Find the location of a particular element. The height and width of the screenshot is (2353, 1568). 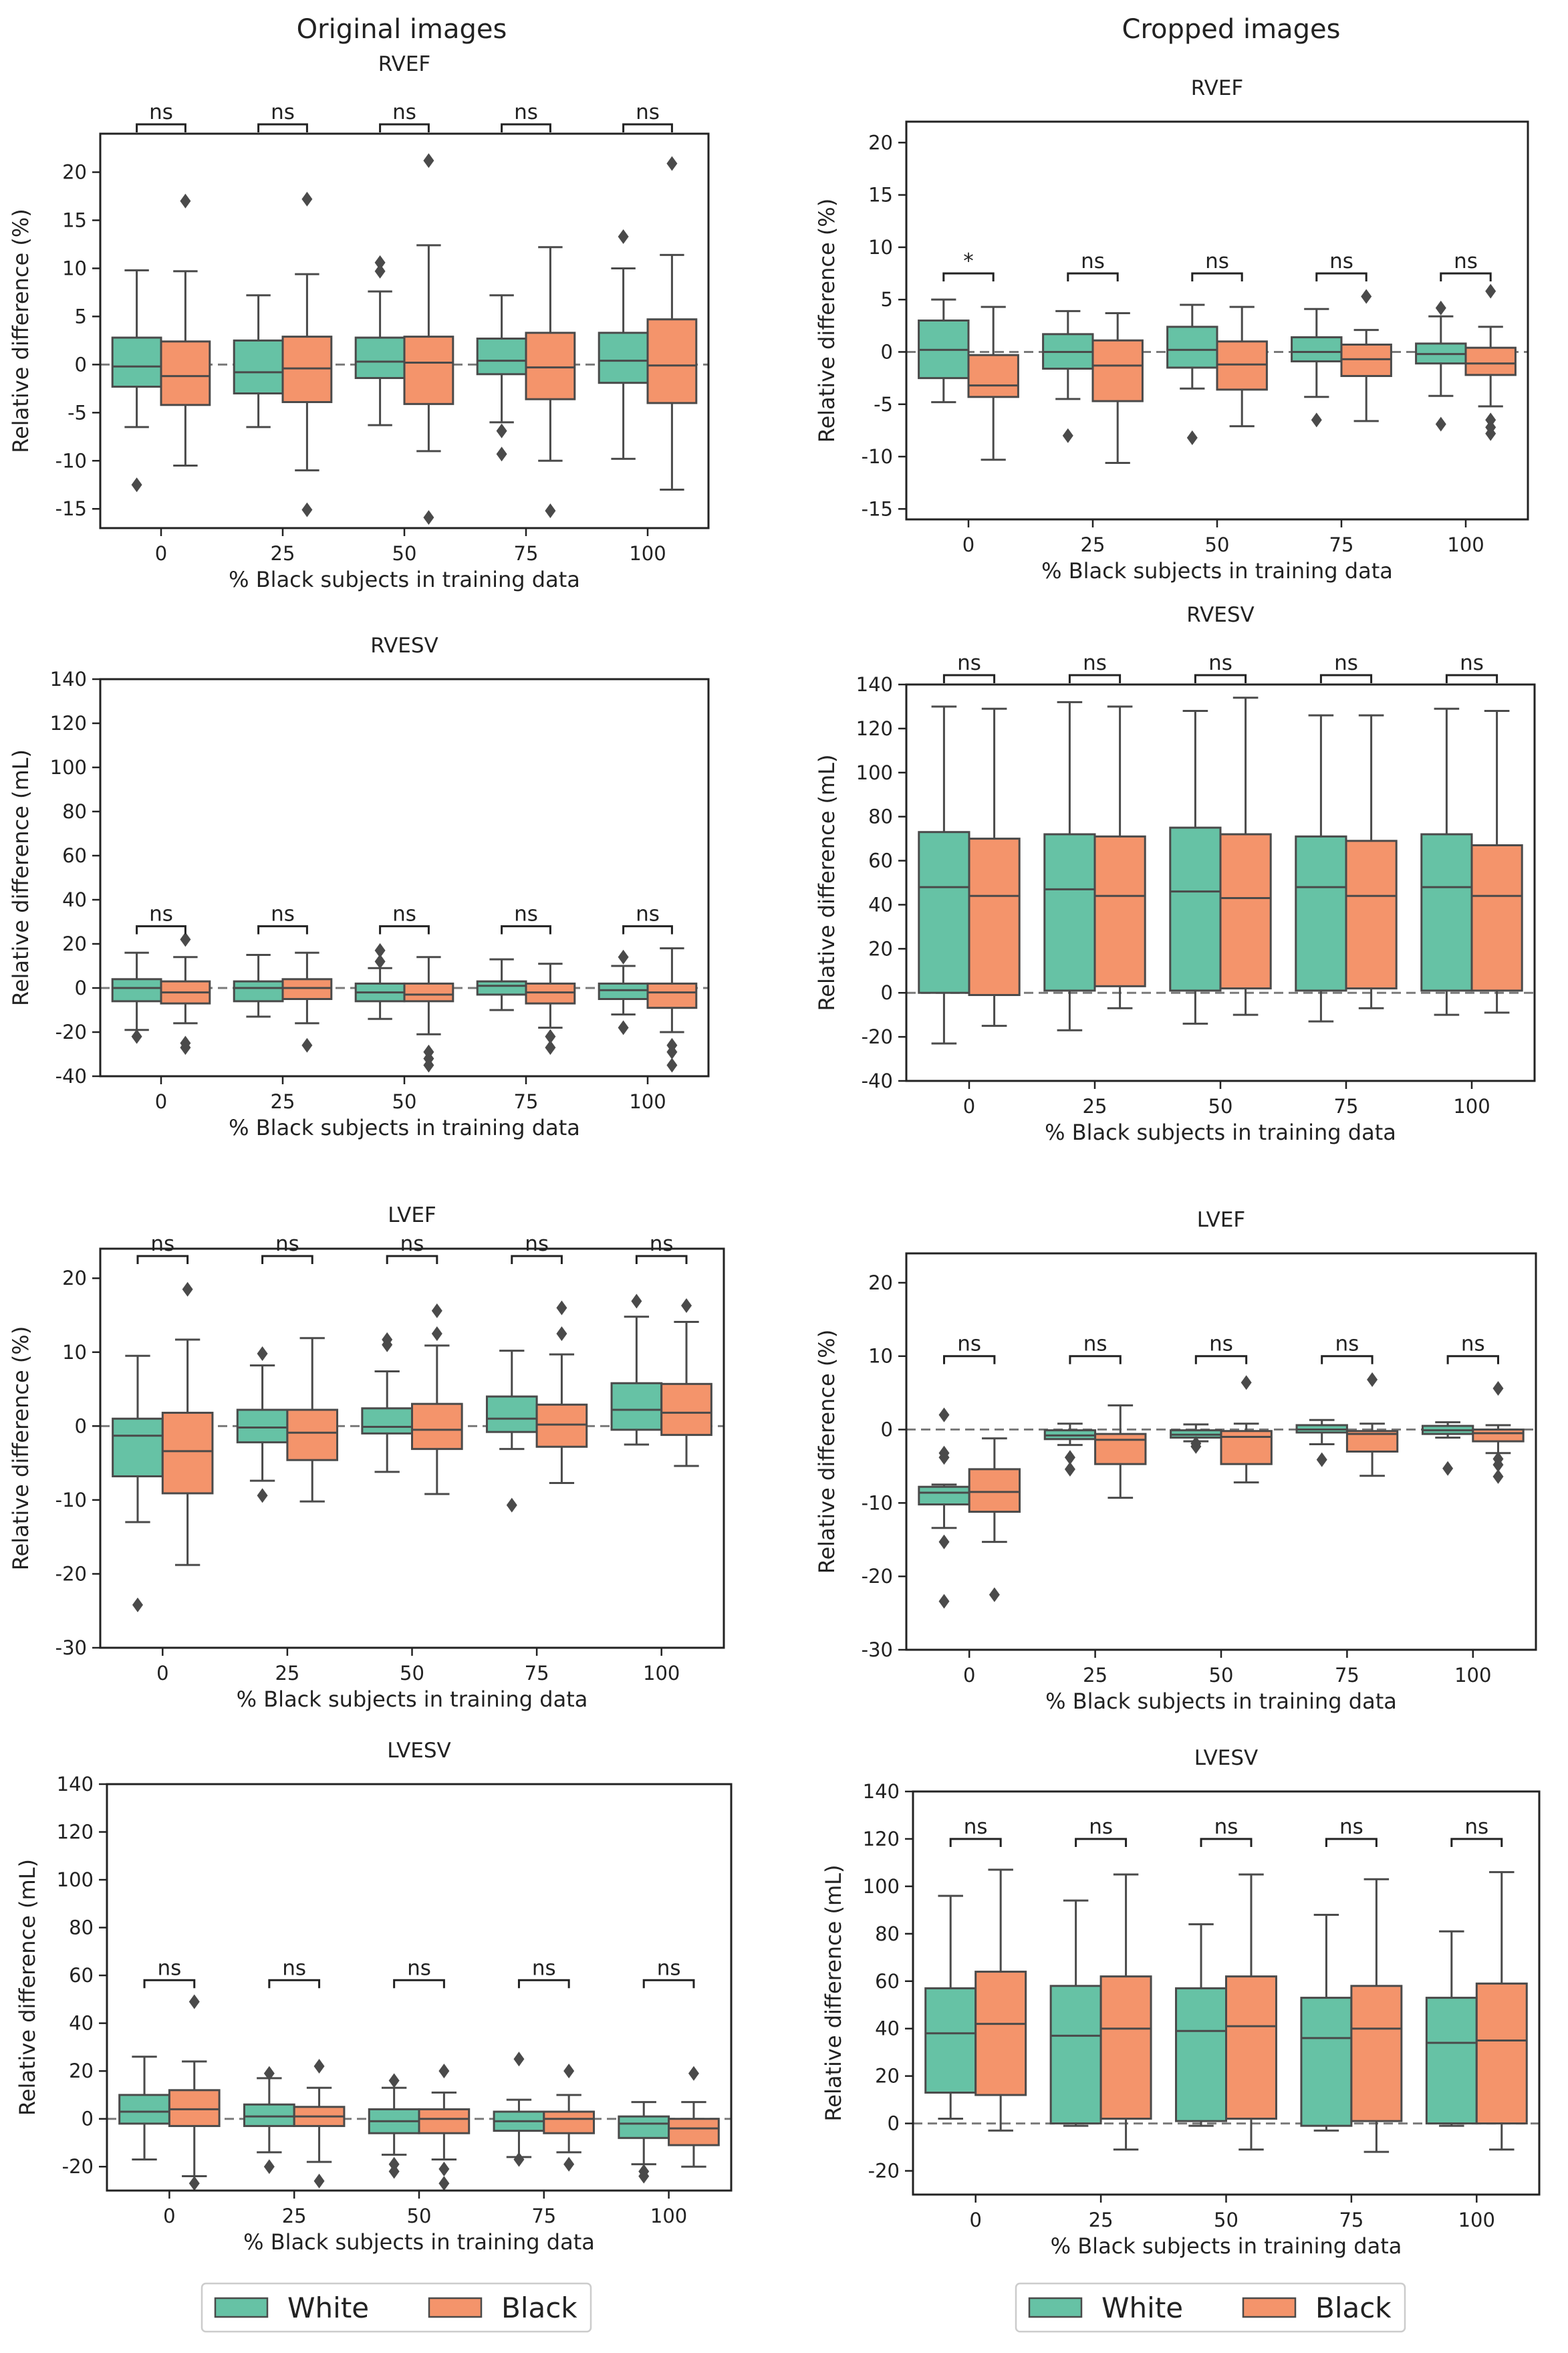

significance-label: * is located at coordinates (968, 261).